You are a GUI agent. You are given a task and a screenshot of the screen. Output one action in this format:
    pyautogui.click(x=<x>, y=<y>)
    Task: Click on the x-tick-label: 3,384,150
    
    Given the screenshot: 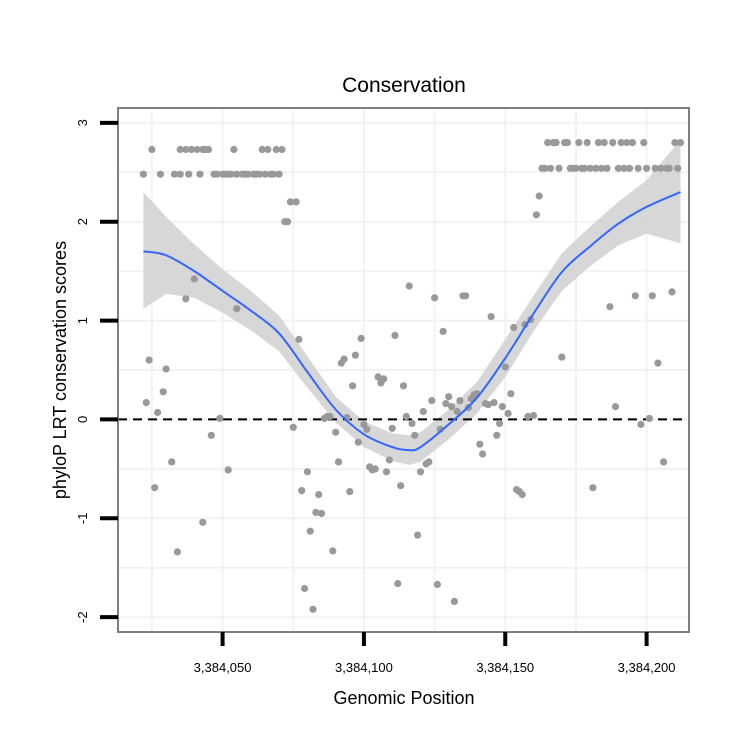 What is the action you would take?
    pyautogui.click(x=505, y=667)
    